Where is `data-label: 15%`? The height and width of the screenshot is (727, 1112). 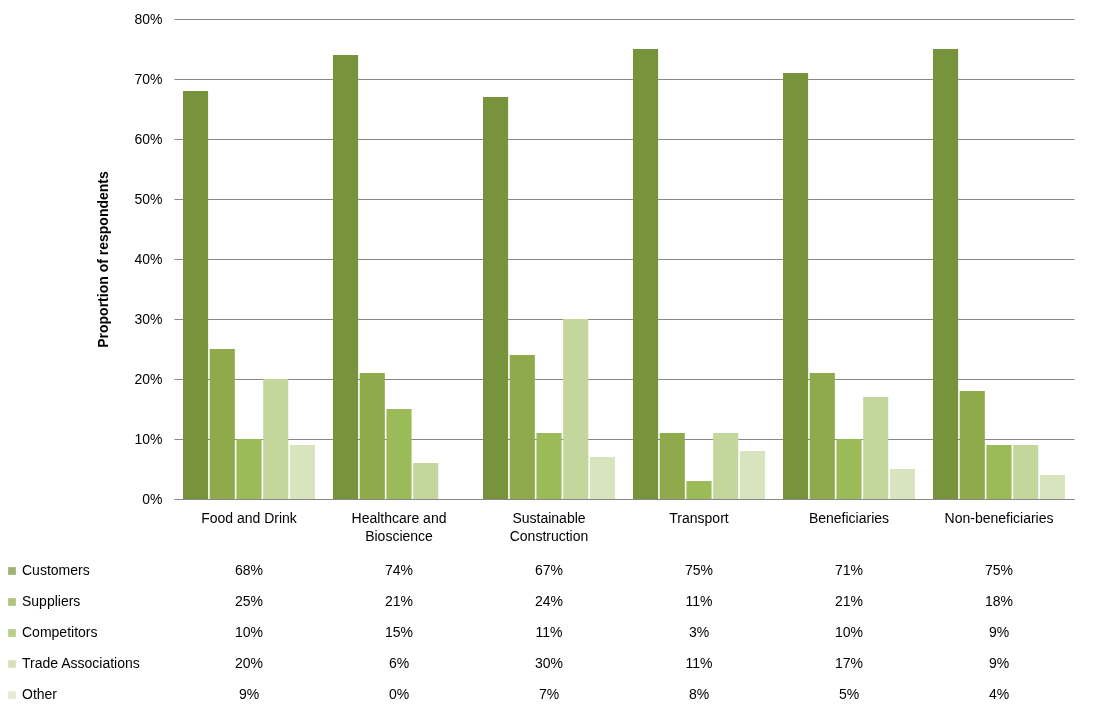
data-label: 15% is located at coordinates (399, 632).